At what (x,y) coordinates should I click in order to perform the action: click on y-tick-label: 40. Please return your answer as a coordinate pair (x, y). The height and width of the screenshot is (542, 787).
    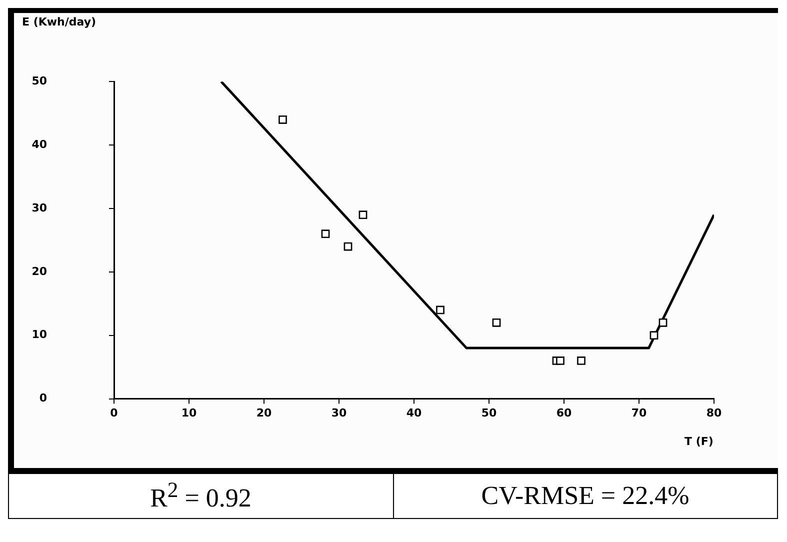
    Looking at the image, I should click on (40, 144).